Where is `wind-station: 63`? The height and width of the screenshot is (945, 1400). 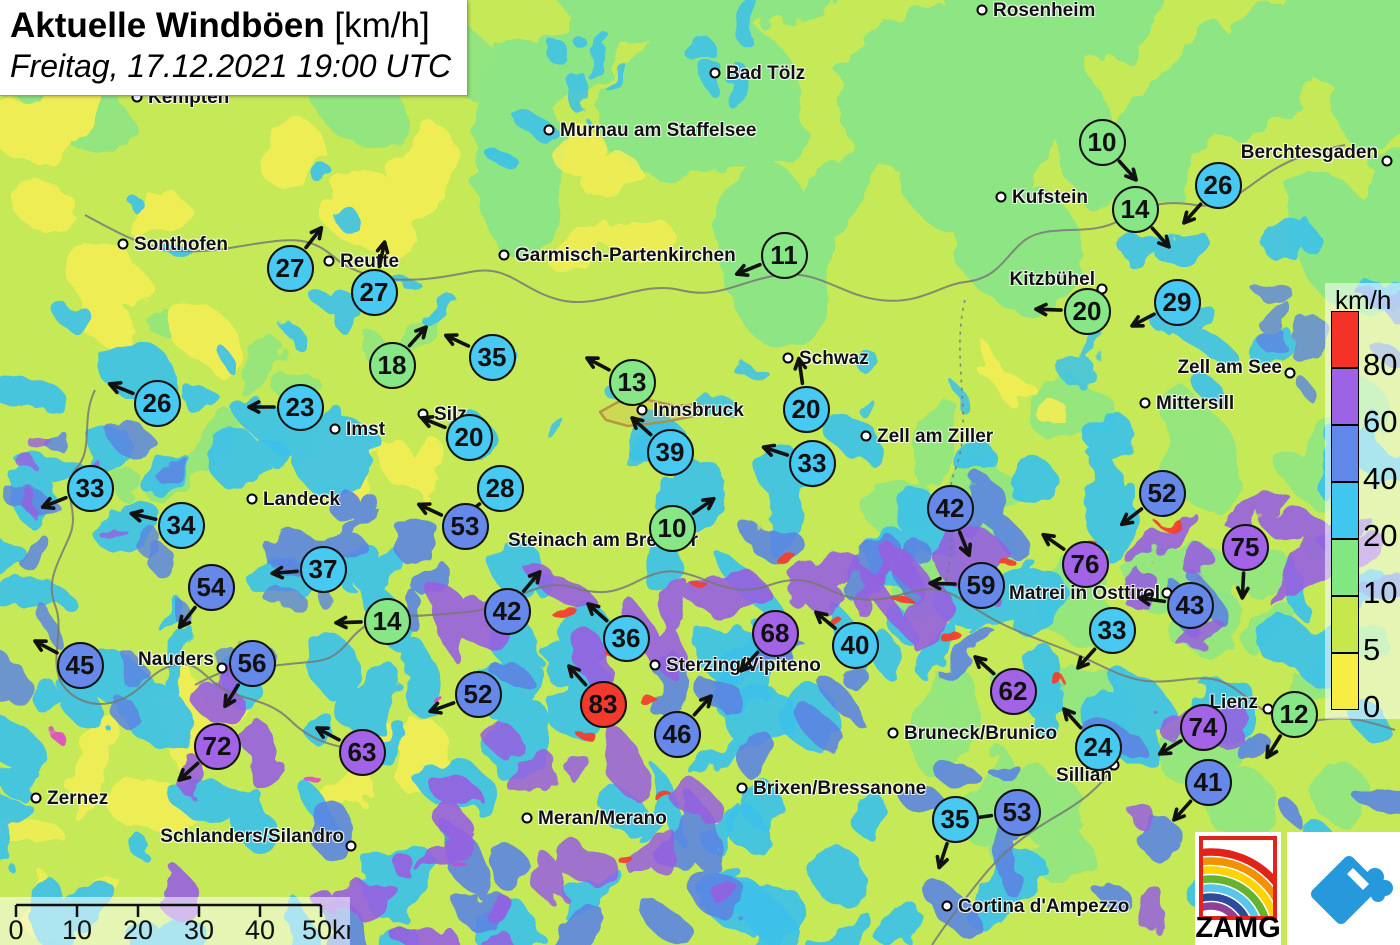 wind-station: 63 is located at coordinates (362, 752).